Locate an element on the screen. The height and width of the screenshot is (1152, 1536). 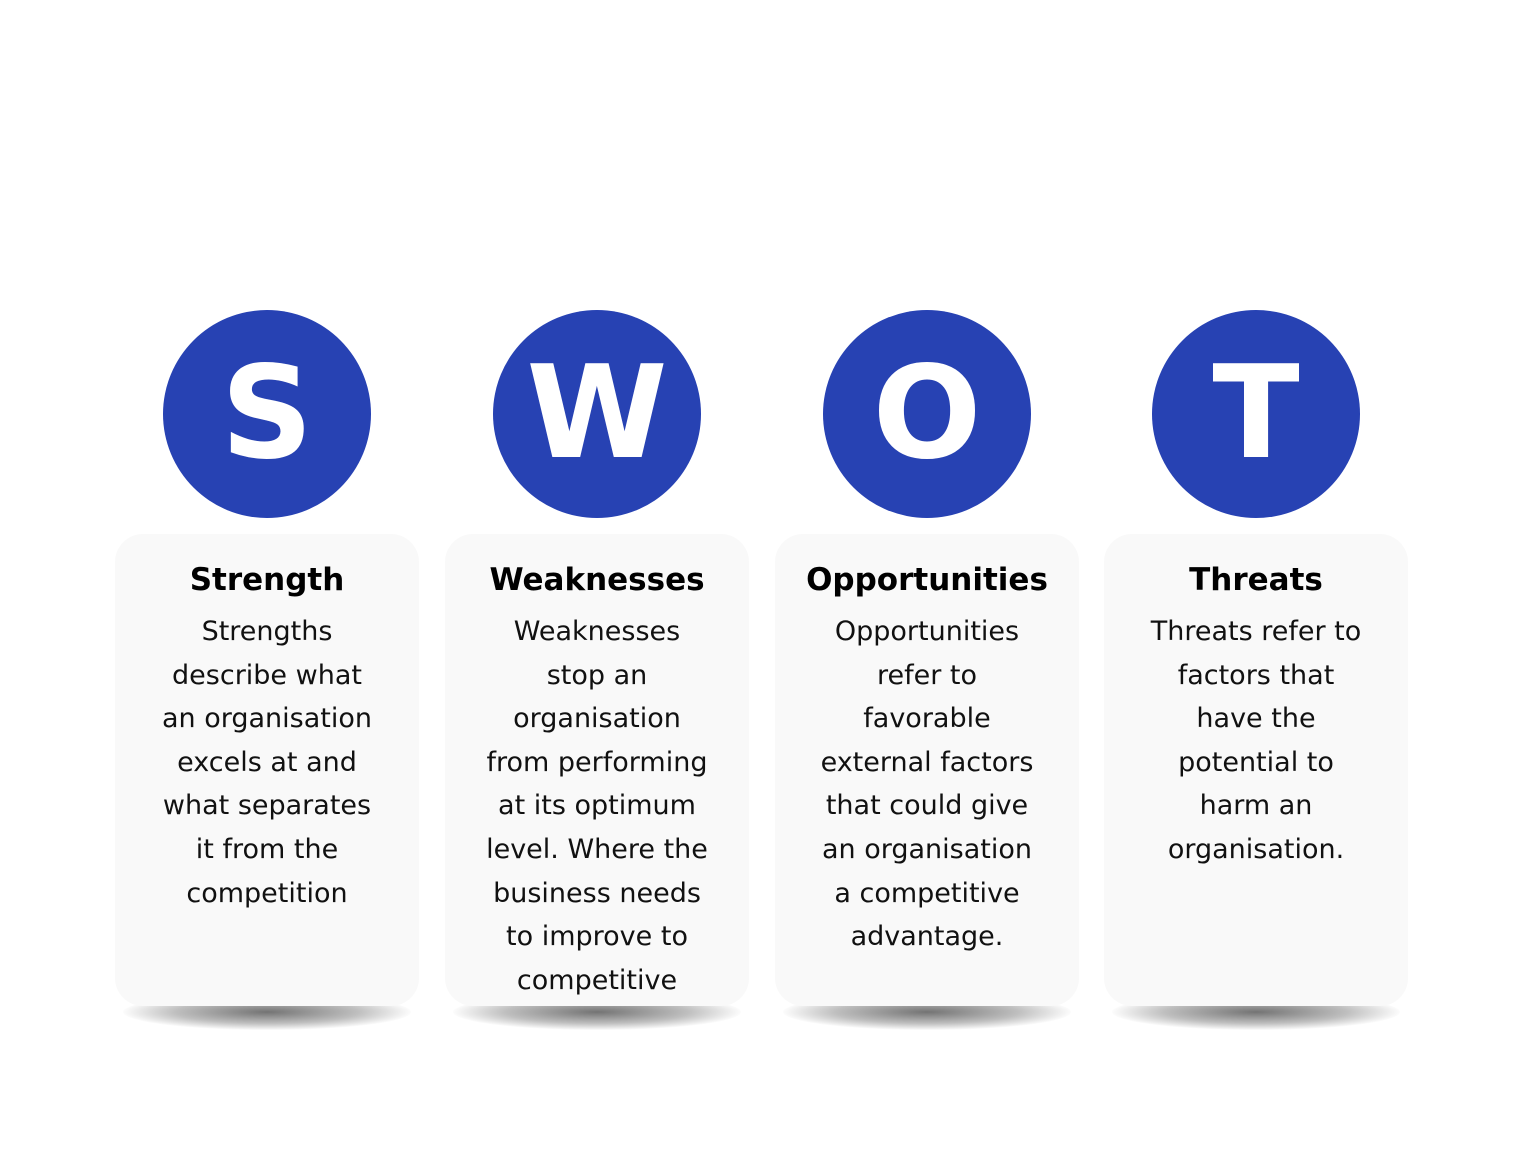
threats-title: Threats is located at coordinates (1256, 580).